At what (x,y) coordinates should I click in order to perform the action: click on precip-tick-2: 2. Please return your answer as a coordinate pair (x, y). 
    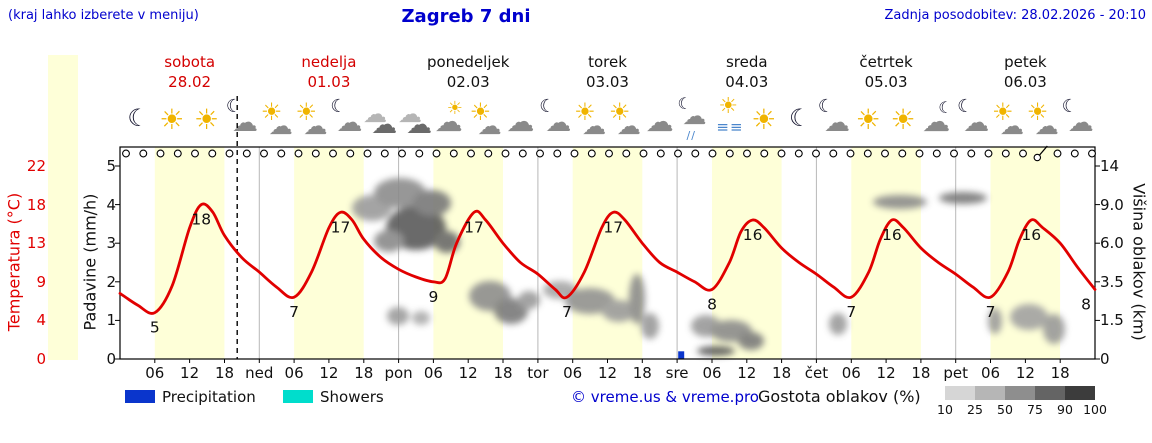
    Looking at the image, I should click on (111, 281).